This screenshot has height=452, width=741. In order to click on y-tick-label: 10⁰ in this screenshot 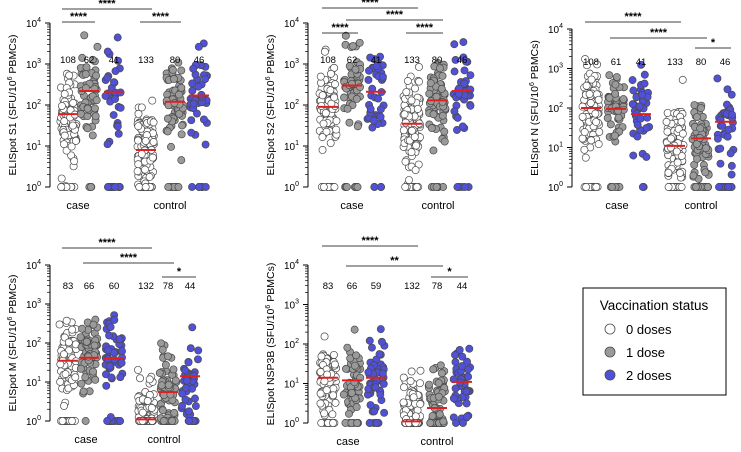, I will do `click(291, 187)`.